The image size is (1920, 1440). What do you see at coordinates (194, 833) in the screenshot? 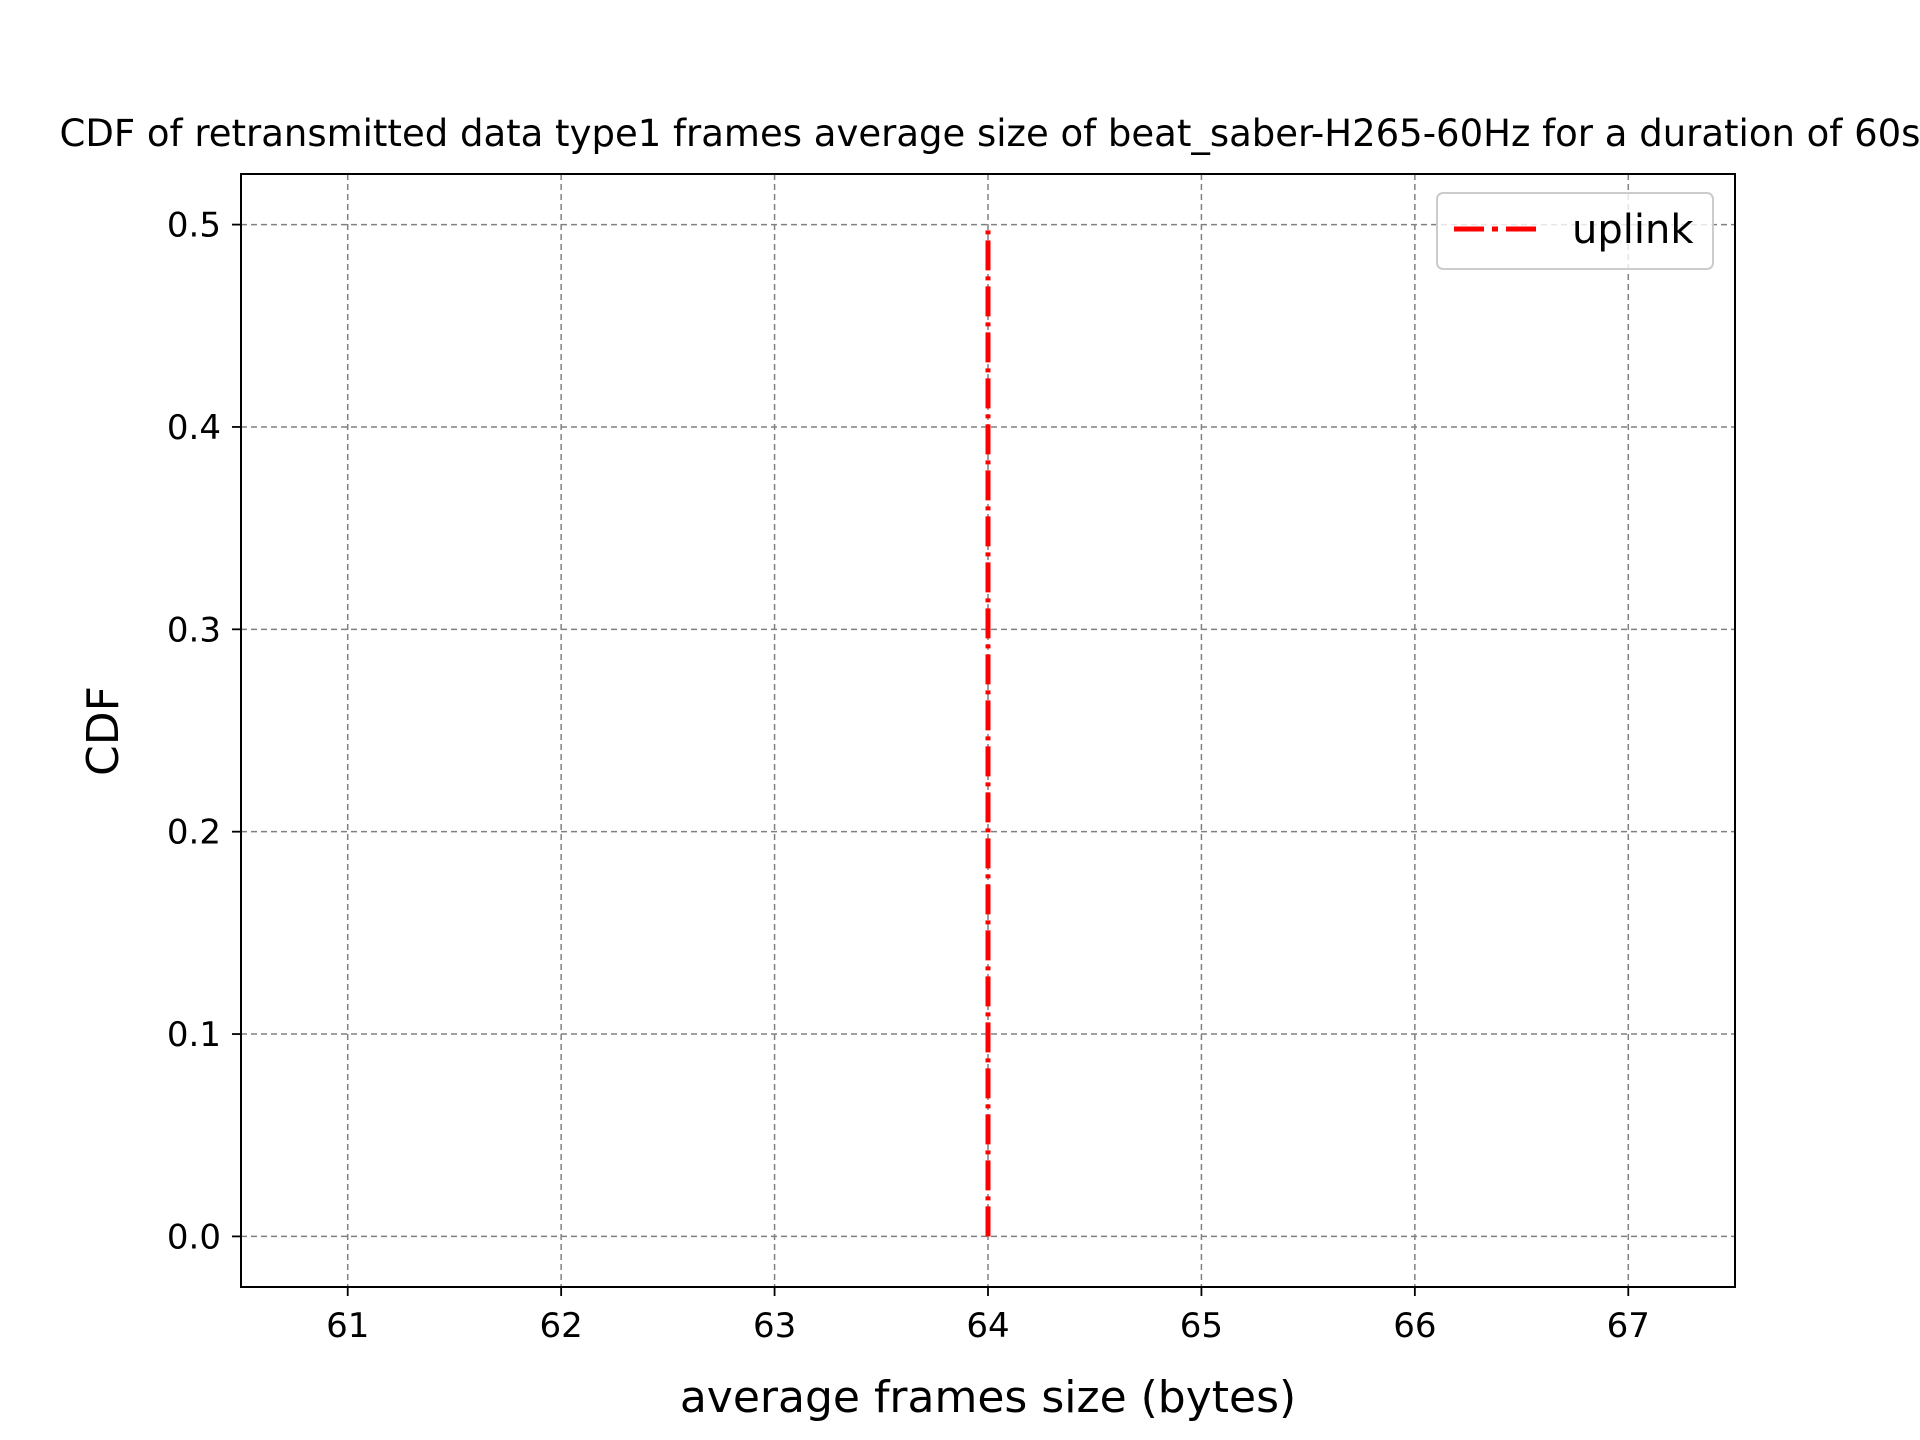
I see `y-tick-label: 0.2` at bounding box center [194, 833].